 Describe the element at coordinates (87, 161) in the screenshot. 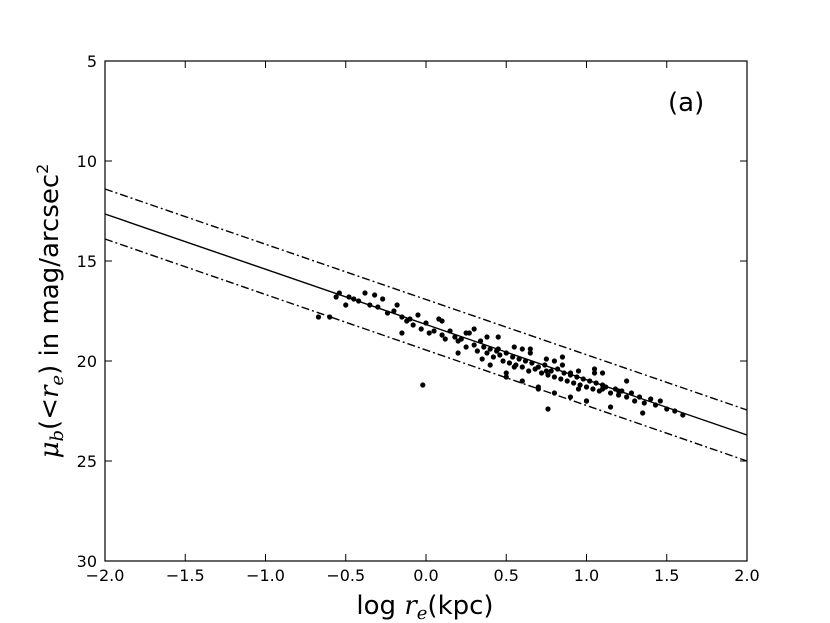

I see `y-tick-label: 10` at that location.